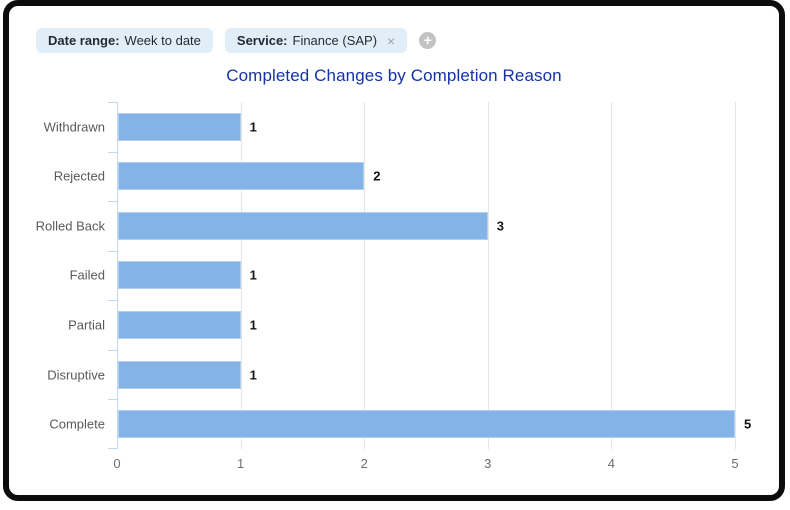 The height and width of the screenshot is (510, 790). Describe the element at coordinates (79, 176) in the screenshot. I see `category-label: Rejected` at that location.